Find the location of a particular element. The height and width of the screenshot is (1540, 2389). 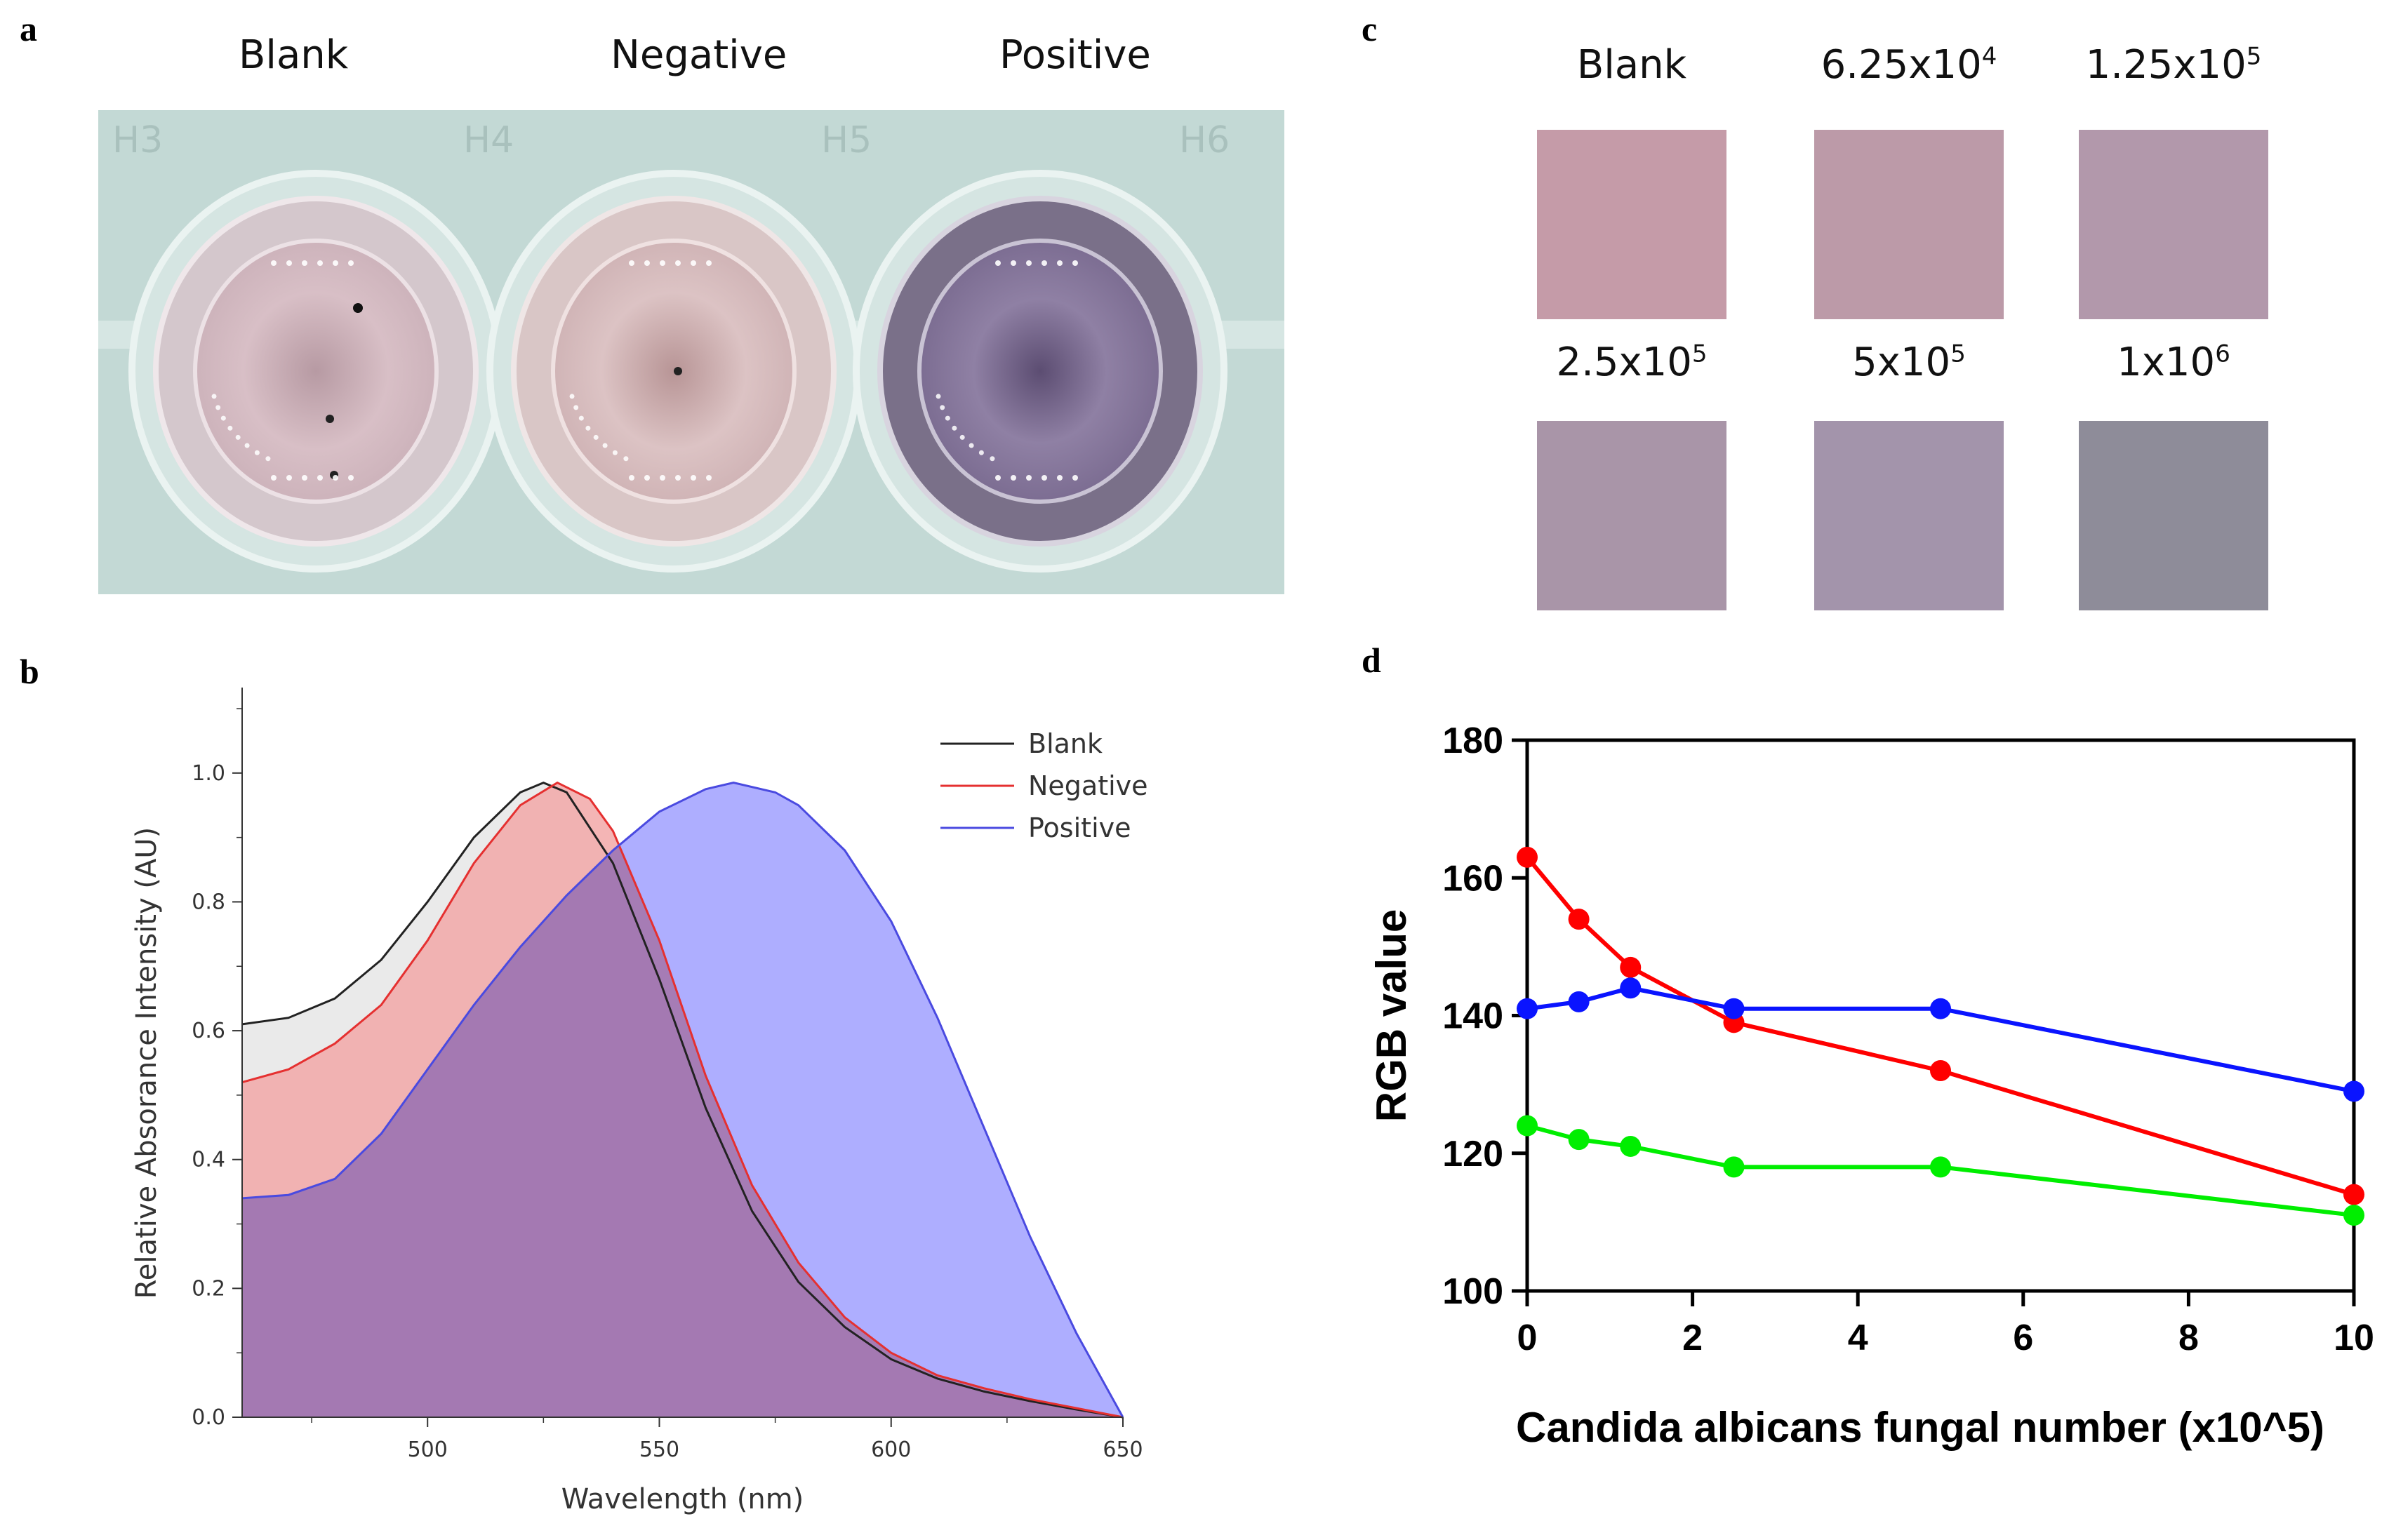

well-code-h6: H6 is located at coordinates (1204, 140).